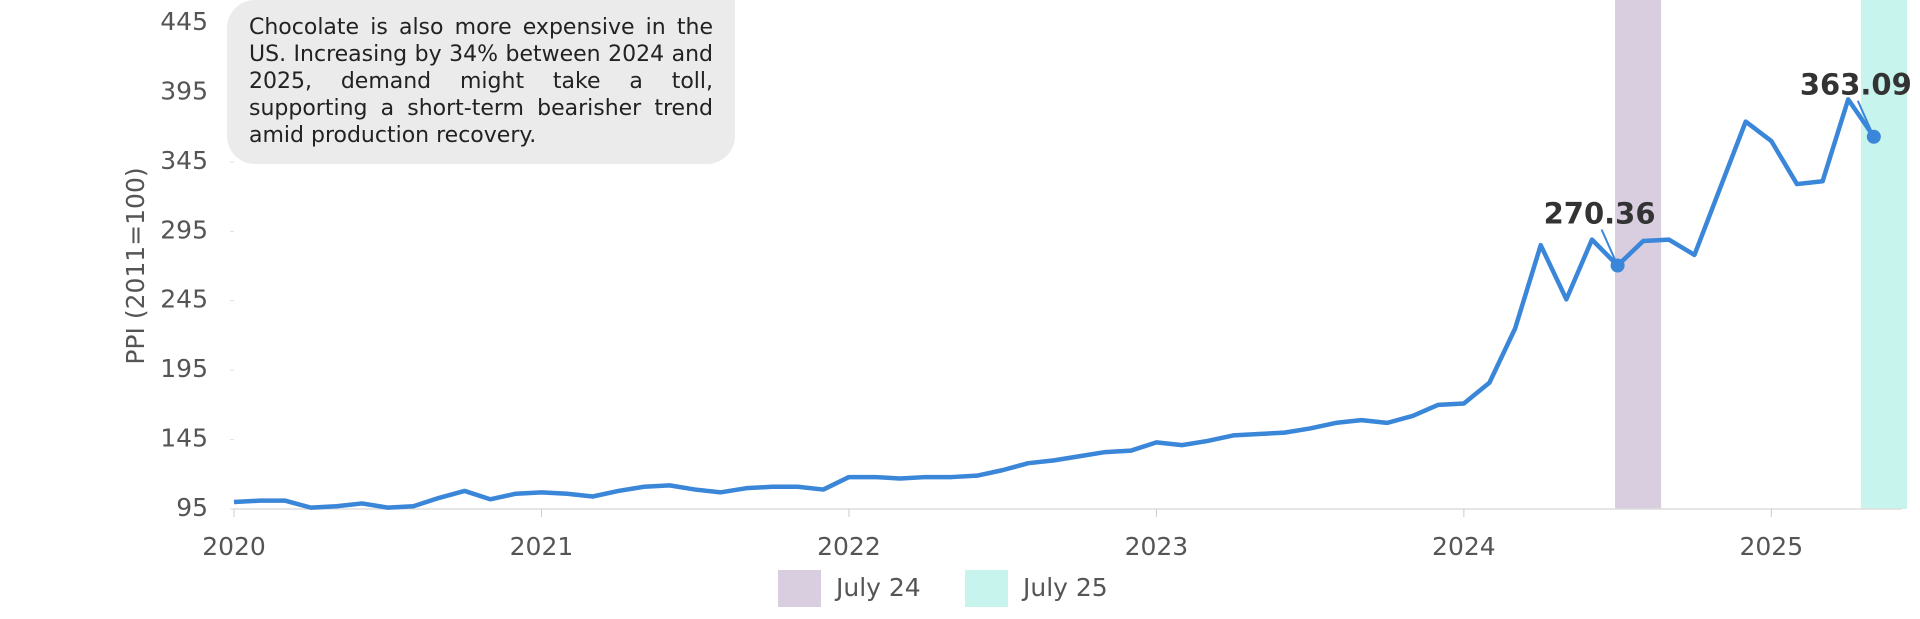 The height and width of the screenshot is (619, 1920). I want to click on annotation-label: 270.36, so click(1600, 214).